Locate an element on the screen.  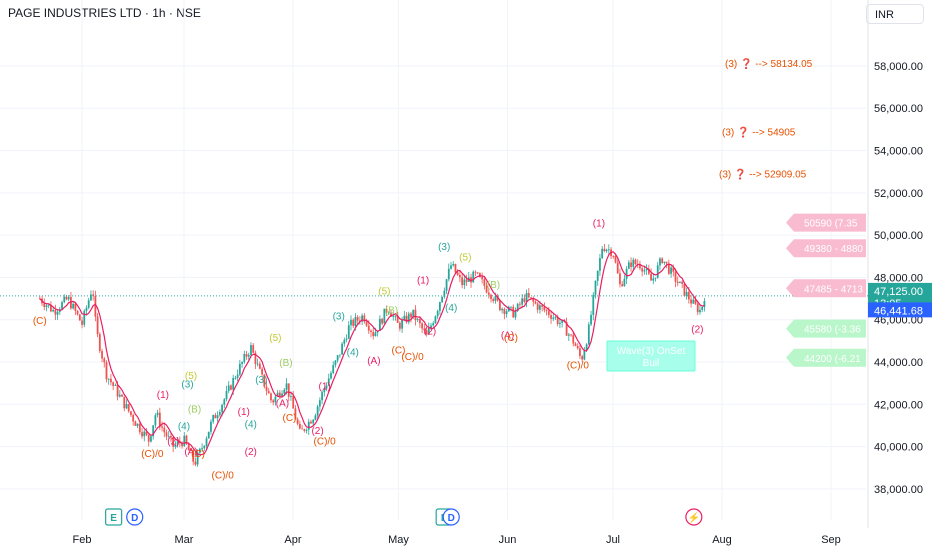
support-tag is located at coordinates (826, 328).